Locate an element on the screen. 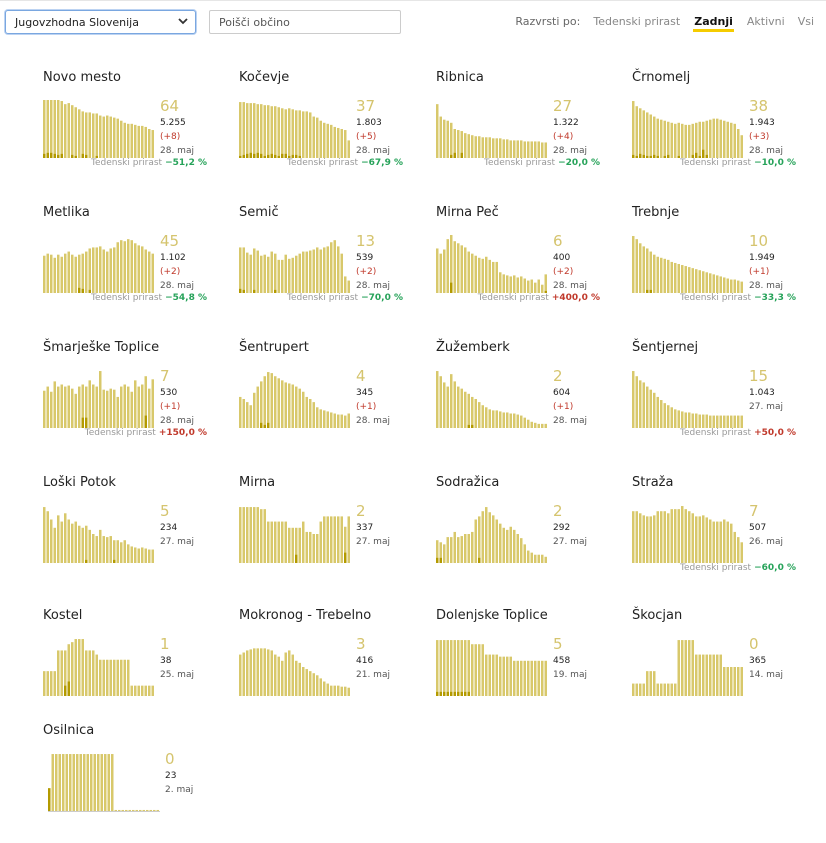 The image size is (826, 843). municipality-card: Loški Potok 5 234 27. maj is located at coordinates (133, 535).